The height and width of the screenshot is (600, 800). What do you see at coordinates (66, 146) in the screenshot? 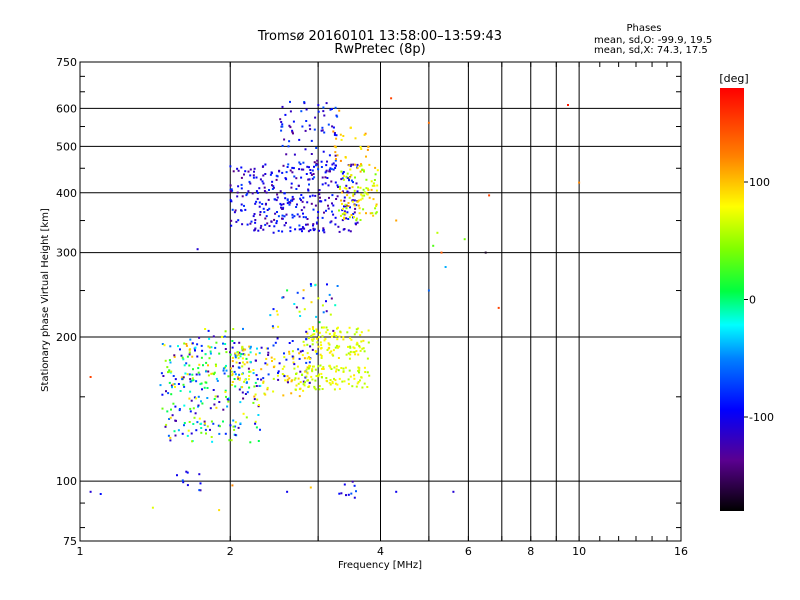
I see `y-tick-label: 500` at bounding box center [66, 146].